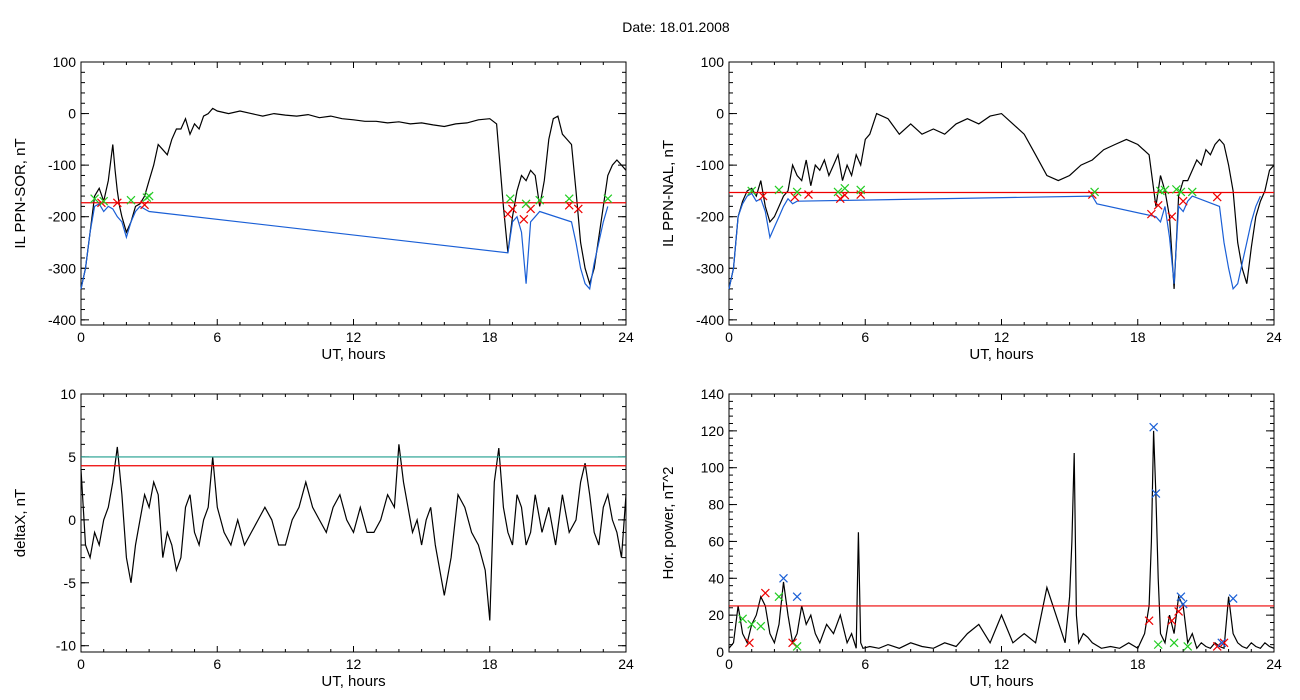 The width and height of the screenshot is (1300, 700). Describe the element at coordinates (1001, 354) in the screenshot. I see `x-axis-label-nal: UT, hours` at that location.